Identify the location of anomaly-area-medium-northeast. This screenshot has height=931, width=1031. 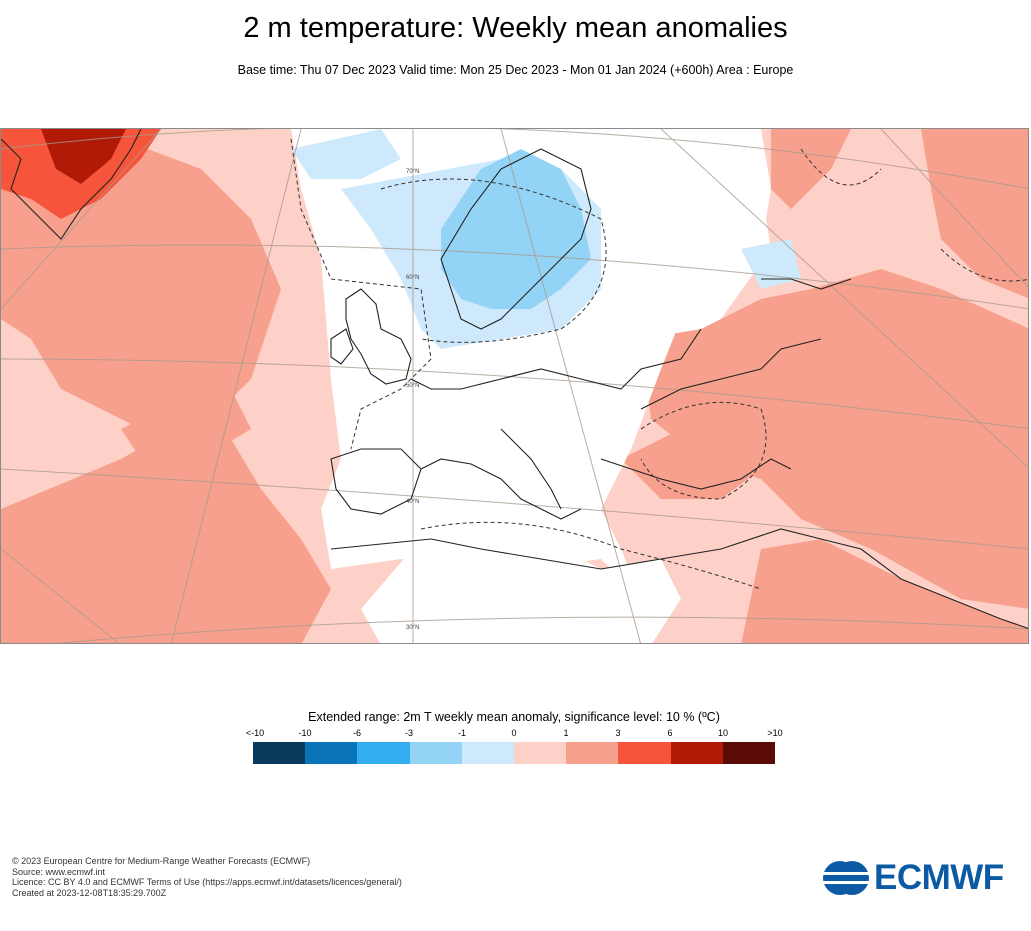
(811, 169).